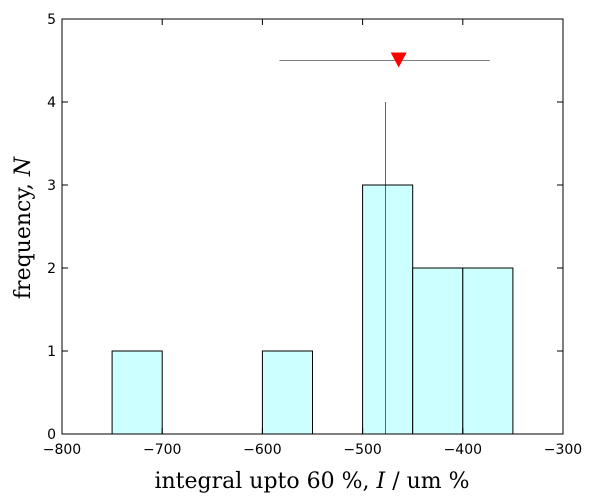  I want to click on mean-marker-triangle, so click(398, 60).